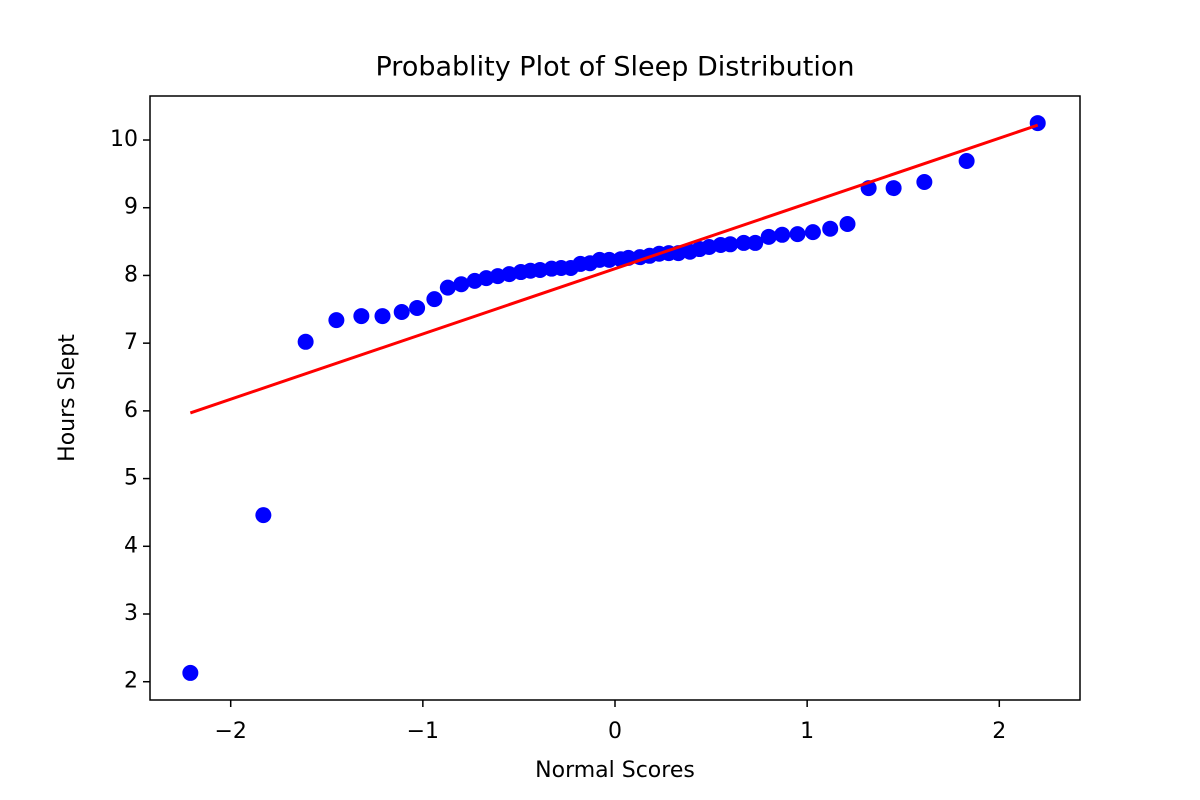  Describe the element at coordinates (131, 342) in the screenshot. I see `y-tick-label: 7` at that location.